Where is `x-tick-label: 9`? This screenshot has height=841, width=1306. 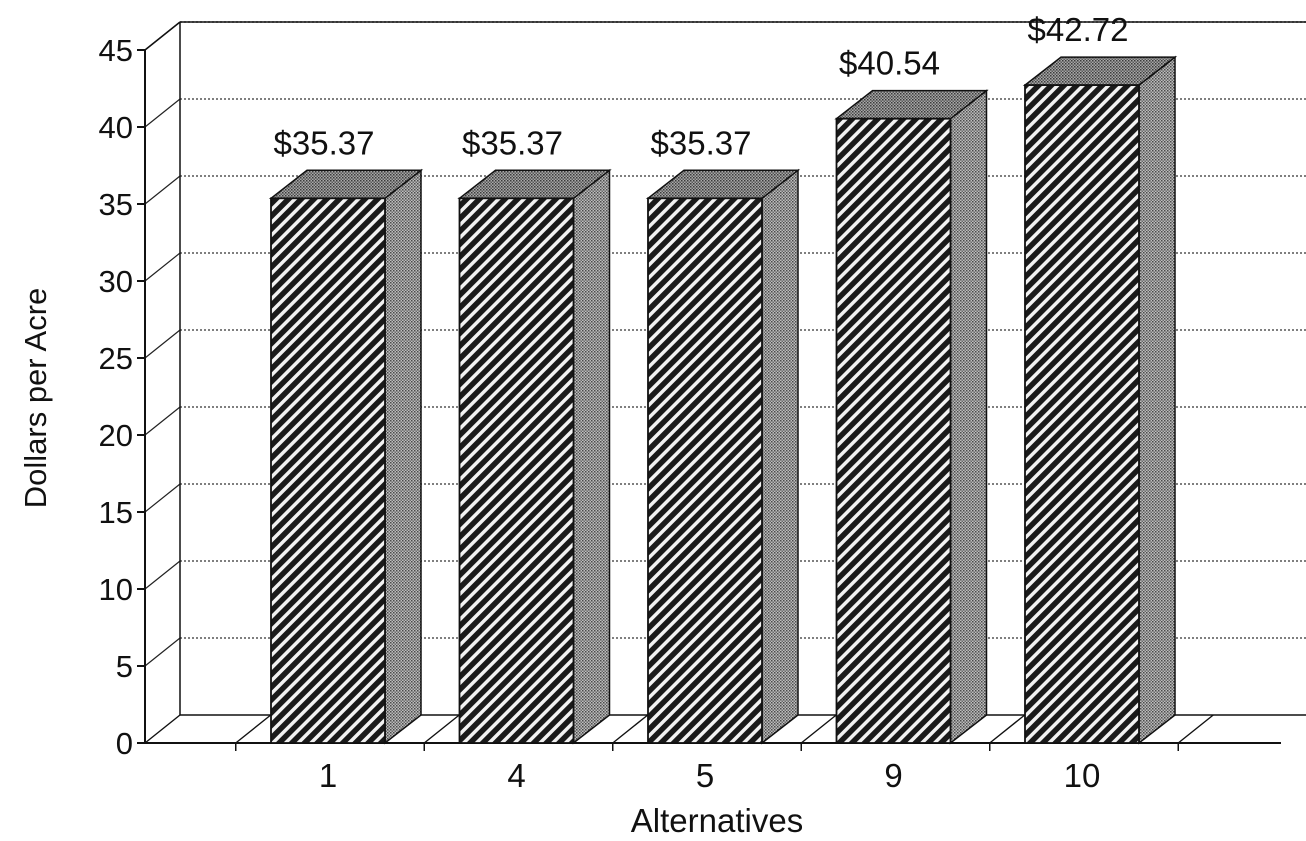
x-tick-label: 9 is located at coordinates (893, 775).